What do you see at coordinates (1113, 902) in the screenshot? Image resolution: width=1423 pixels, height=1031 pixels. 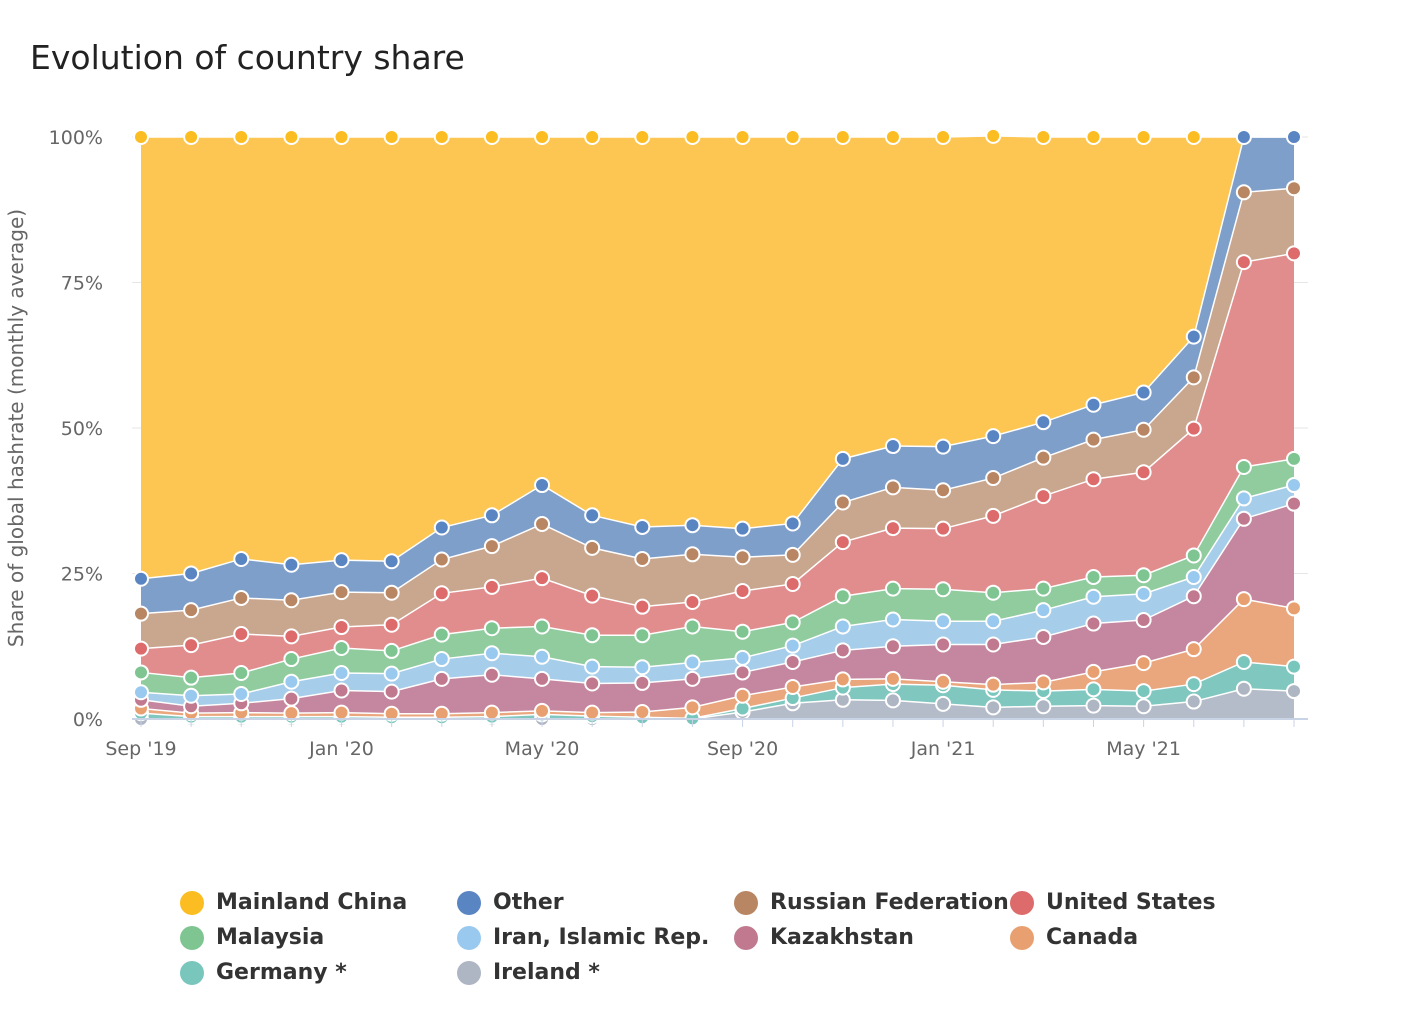 I see `legend-item: United States` at bounding box center [1113, 902].